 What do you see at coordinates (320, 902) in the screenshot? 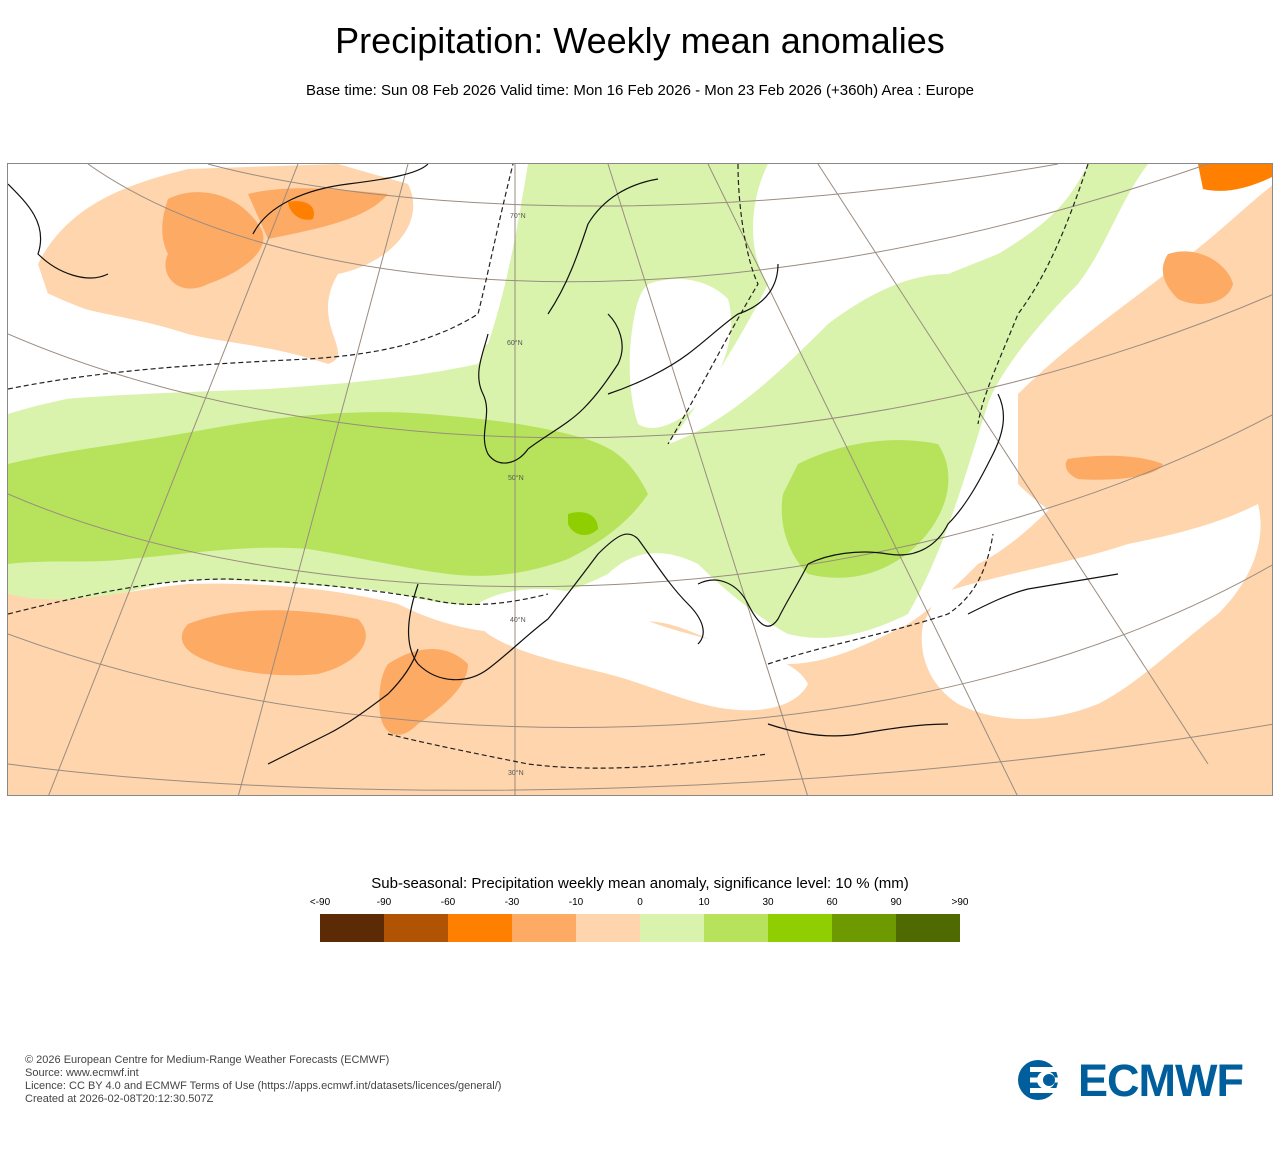
I see `legend-tick: <-90` at bounding box center [320, 902].